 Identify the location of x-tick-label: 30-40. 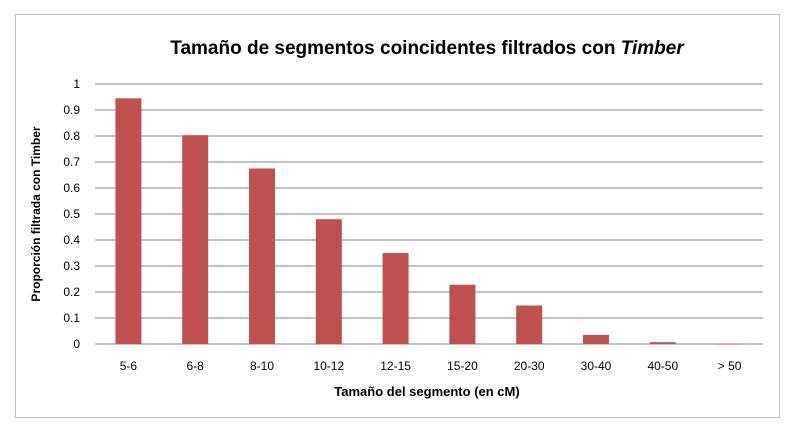
(596, 366).